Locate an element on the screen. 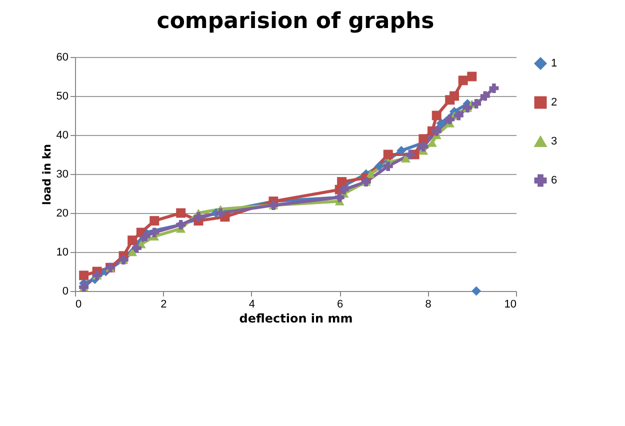 The width and height of the screenshot is (625, 426). x-tick-label: 8 is located at coordinates (428, 304).